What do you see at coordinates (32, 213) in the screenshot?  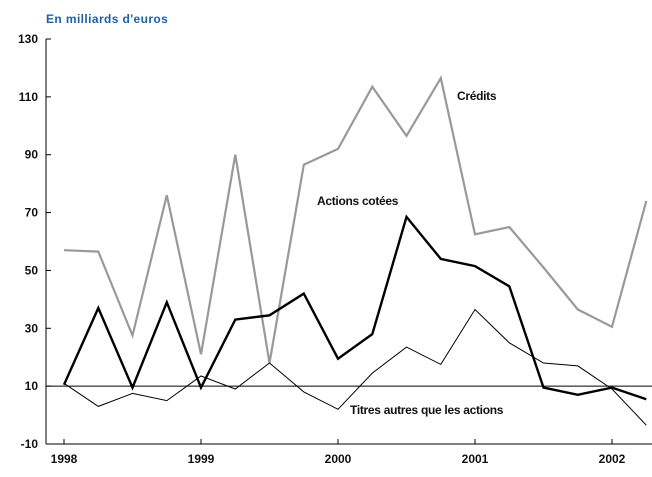 I see `y-tick-label: 70` at bounding box center [32, 213].